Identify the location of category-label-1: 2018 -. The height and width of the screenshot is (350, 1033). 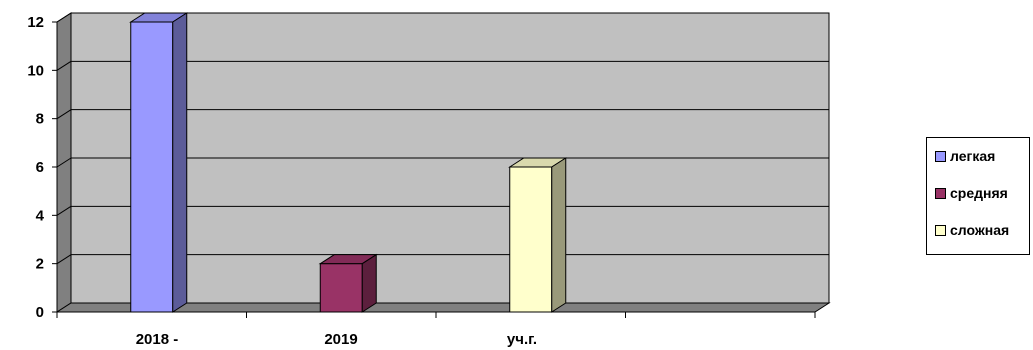
(157, 339).